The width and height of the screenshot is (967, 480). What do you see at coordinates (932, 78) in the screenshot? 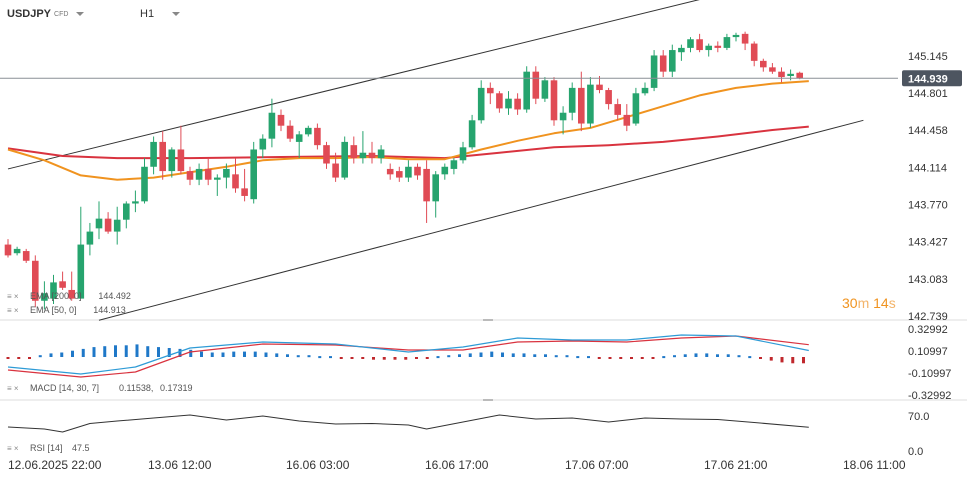
I see `last-price-tag` at bounding box center [932, 78].